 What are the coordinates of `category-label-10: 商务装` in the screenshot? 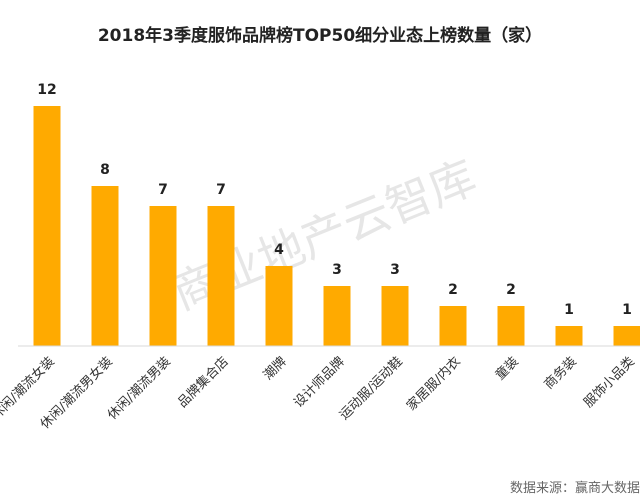 It's located at (560, 373).